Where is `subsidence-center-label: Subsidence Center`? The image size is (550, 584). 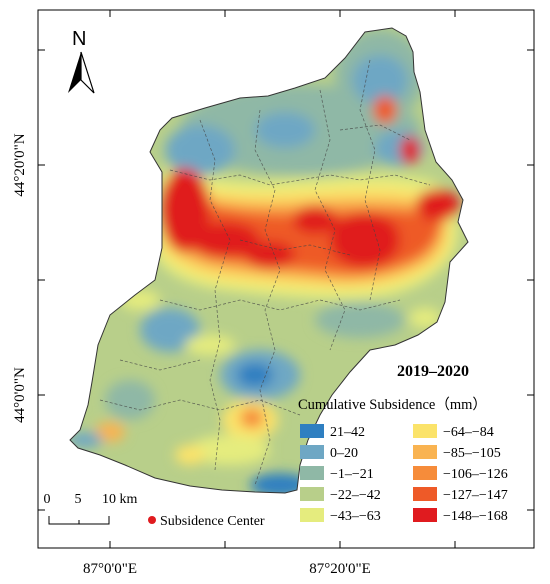
subsidence-center-label: Subsidence Center is located at coordinates (212, 521).